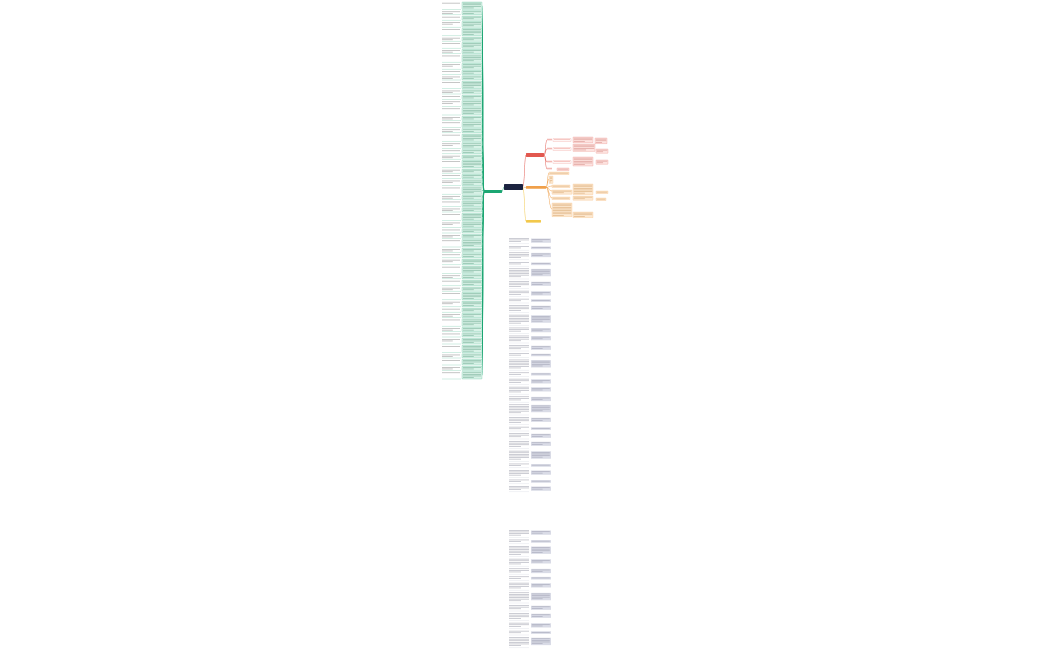  Describe the element at coordinates (493, 191) in the screenshot. I see `left-hub-node` at that location.